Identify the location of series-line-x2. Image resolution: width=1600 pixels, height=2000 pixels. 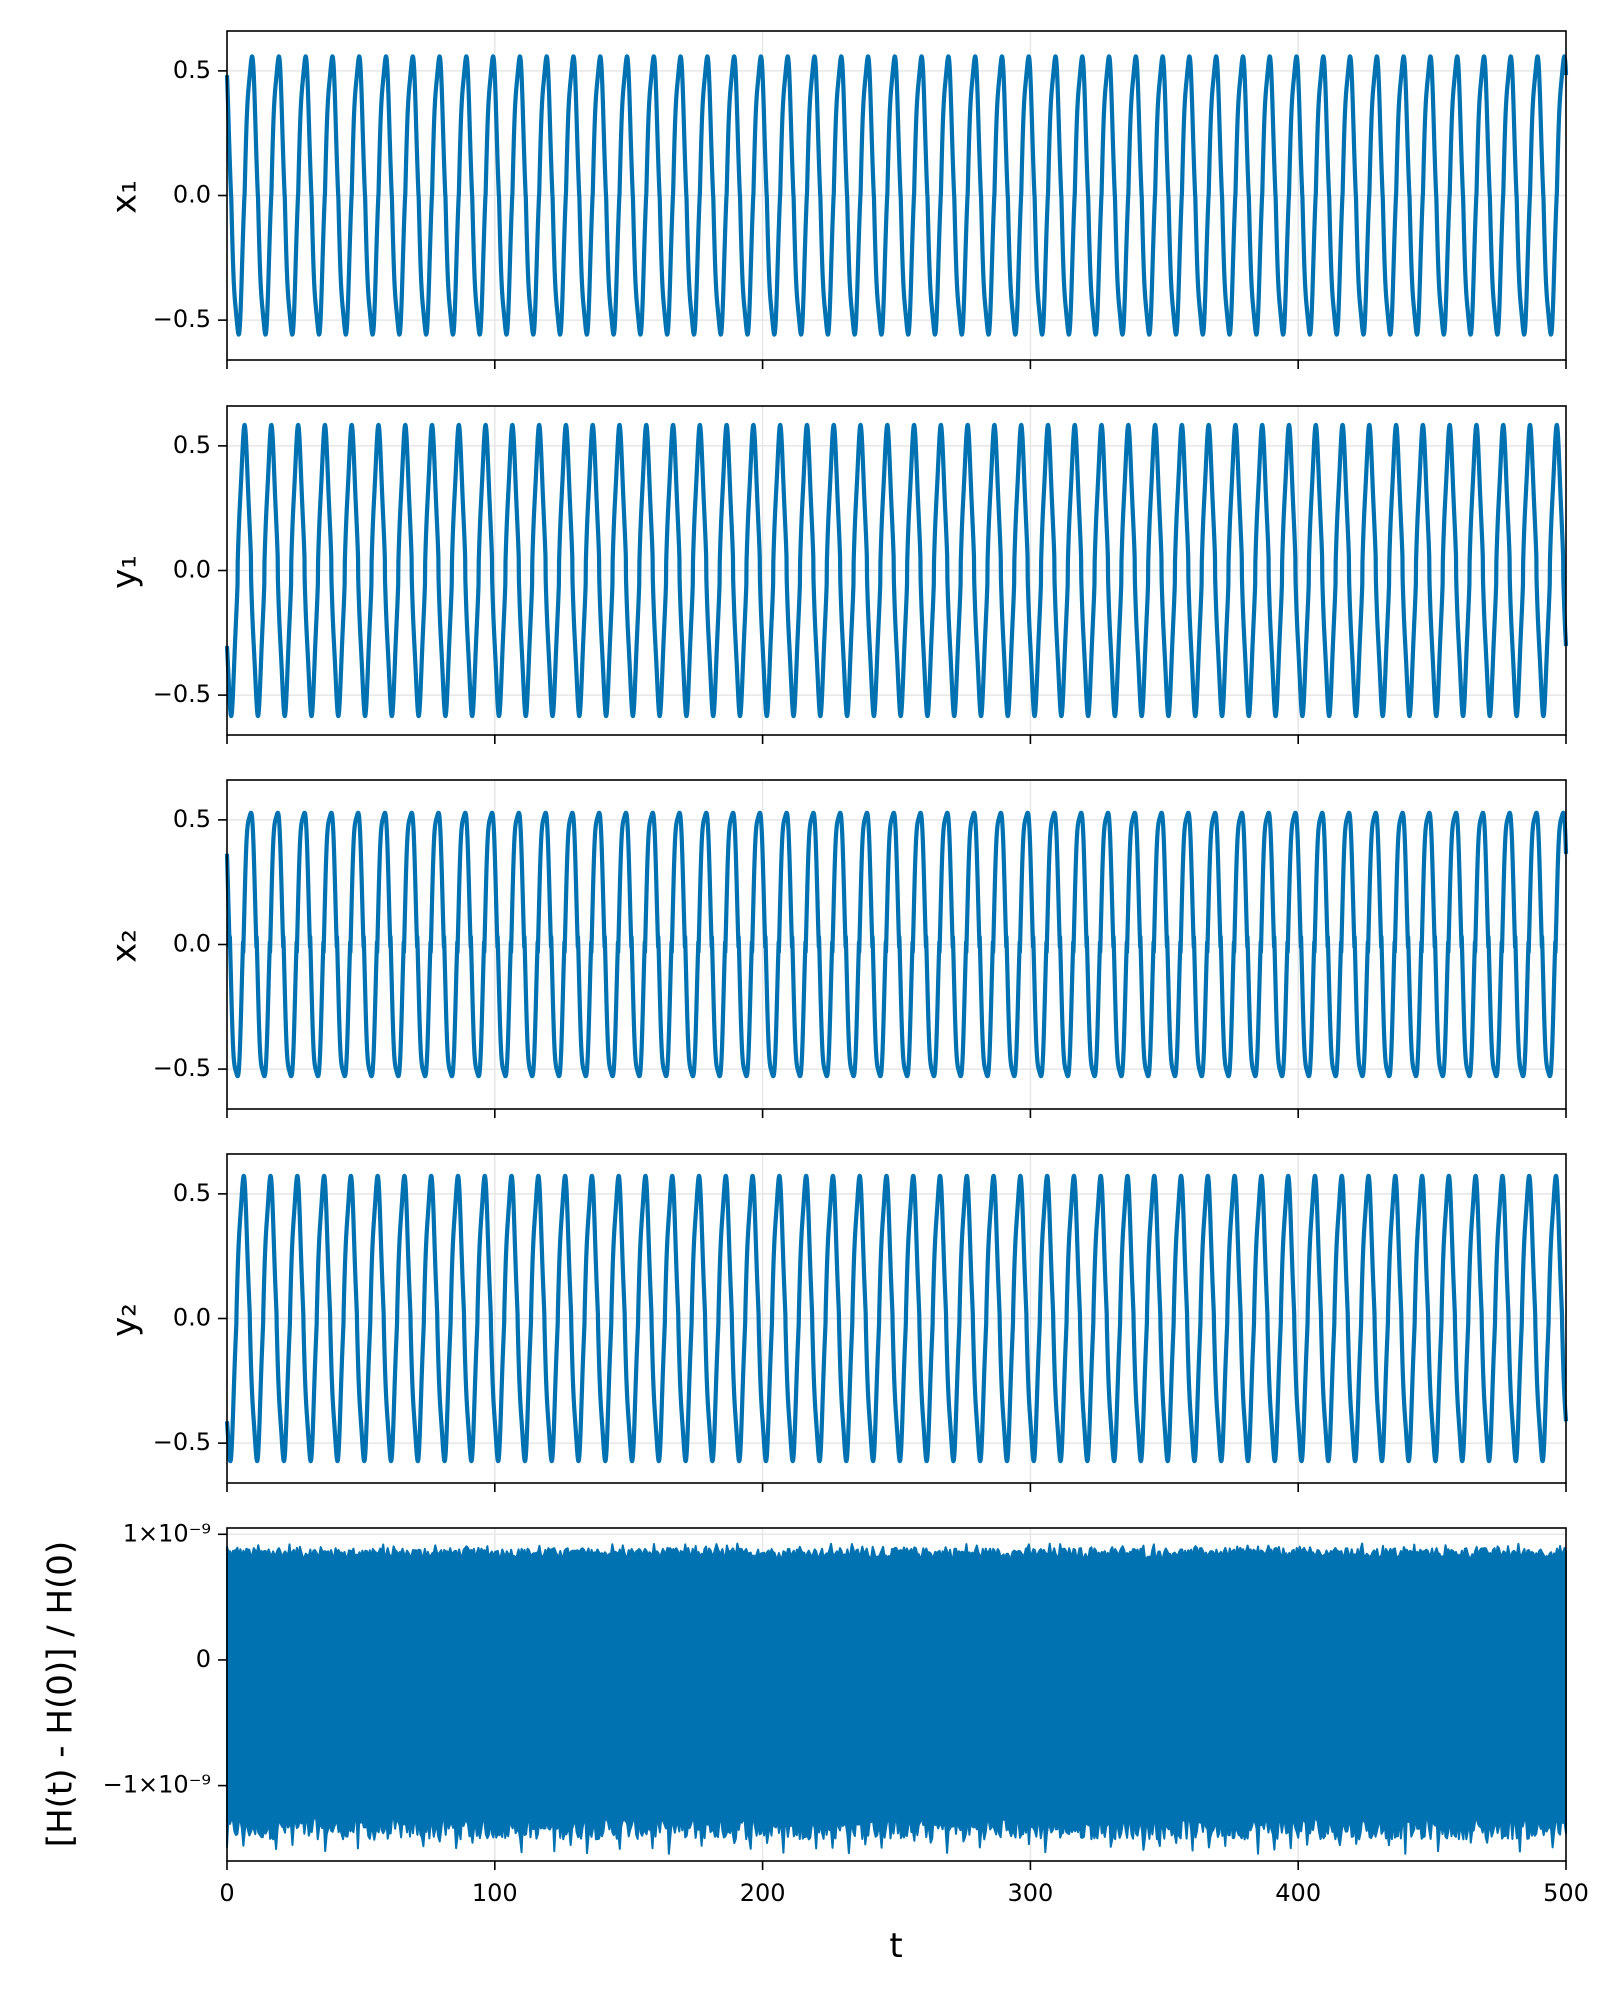
(896, 944).